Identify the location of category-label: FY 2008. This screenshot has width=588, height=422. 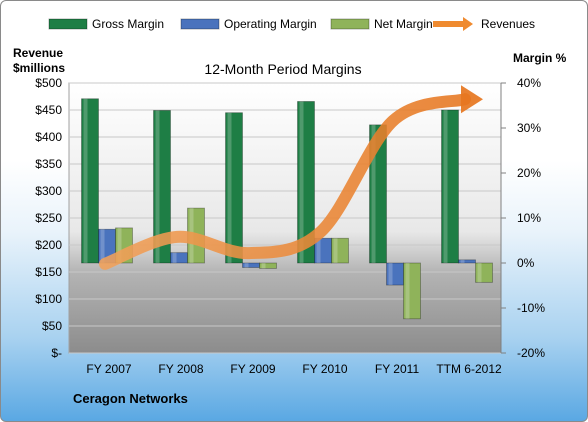
(180, 369).